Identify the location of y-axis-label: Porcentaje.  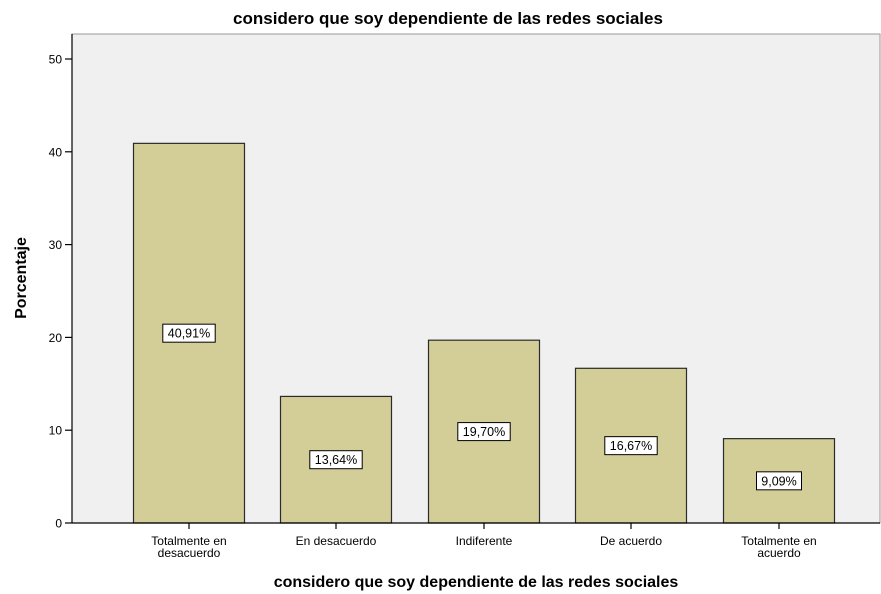
(21, 278).